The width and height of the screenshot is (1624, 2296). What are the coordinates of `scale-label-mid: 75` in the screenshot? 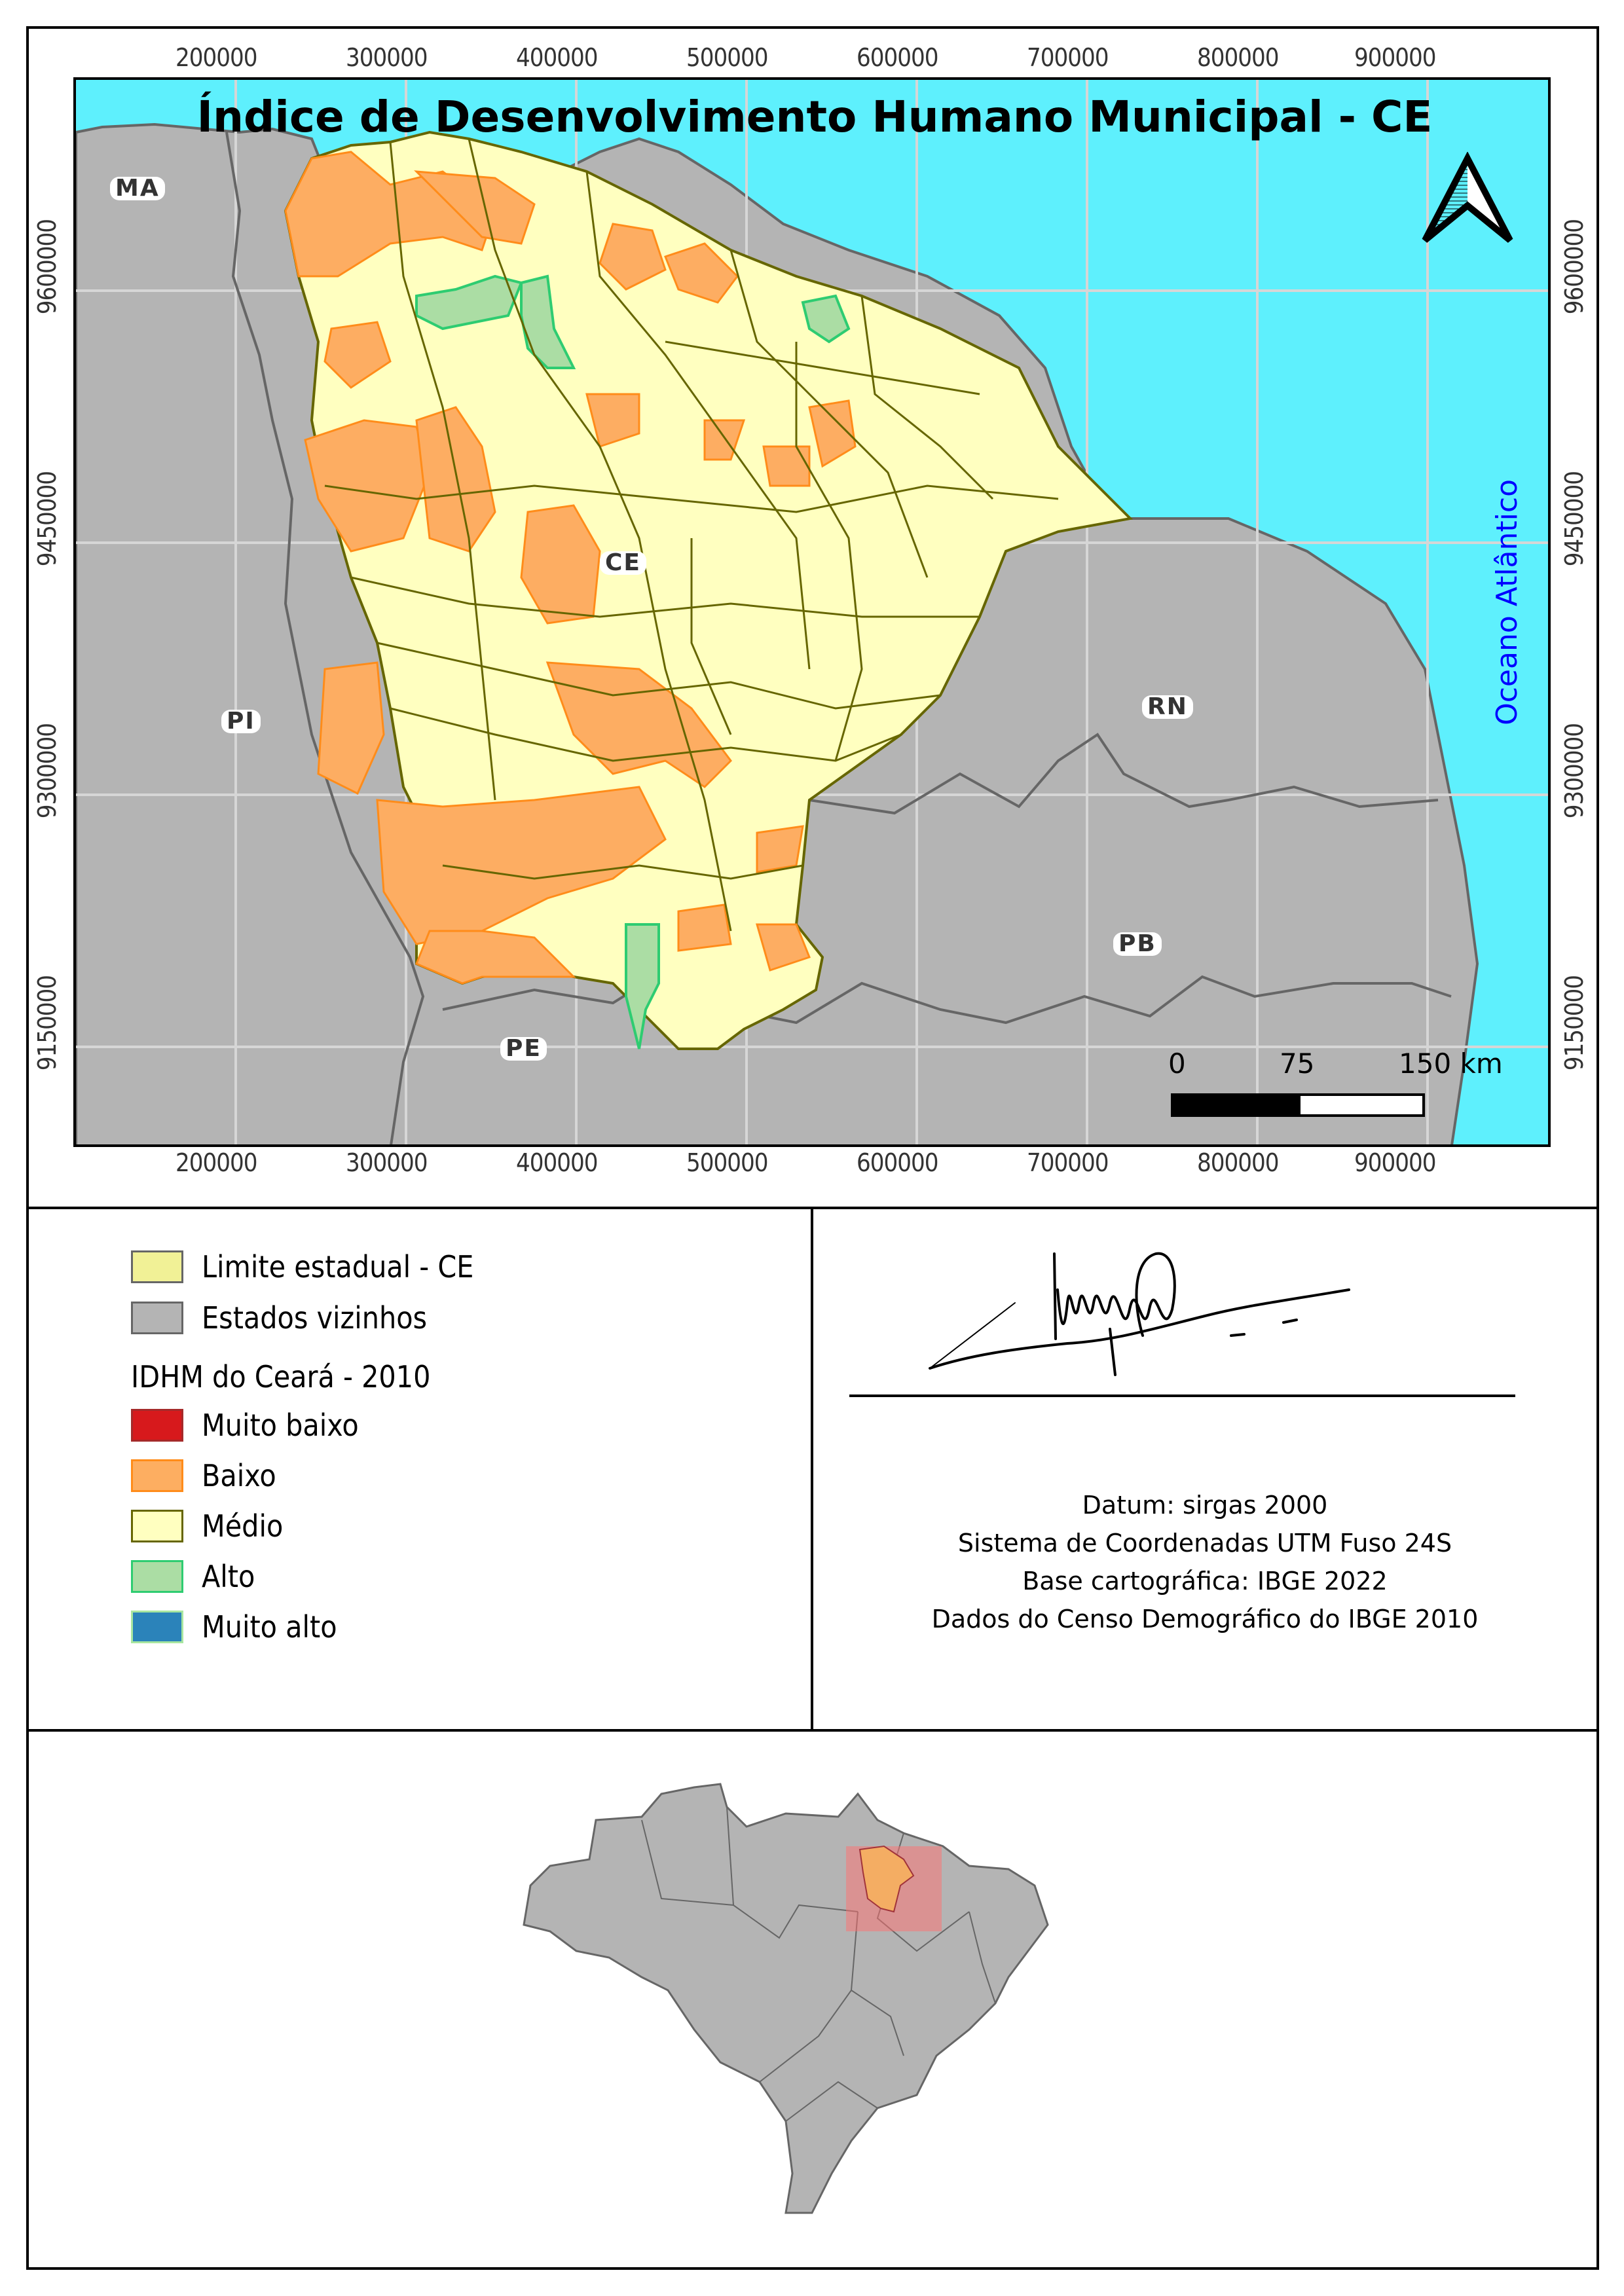 It's located at (1297, 1064).